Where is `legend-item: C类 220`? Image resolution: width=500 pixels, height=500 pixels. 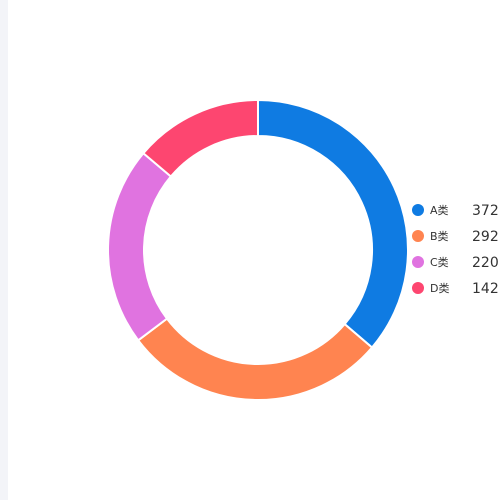
legend-item: C类 220 is located at coordinates (455, 263).